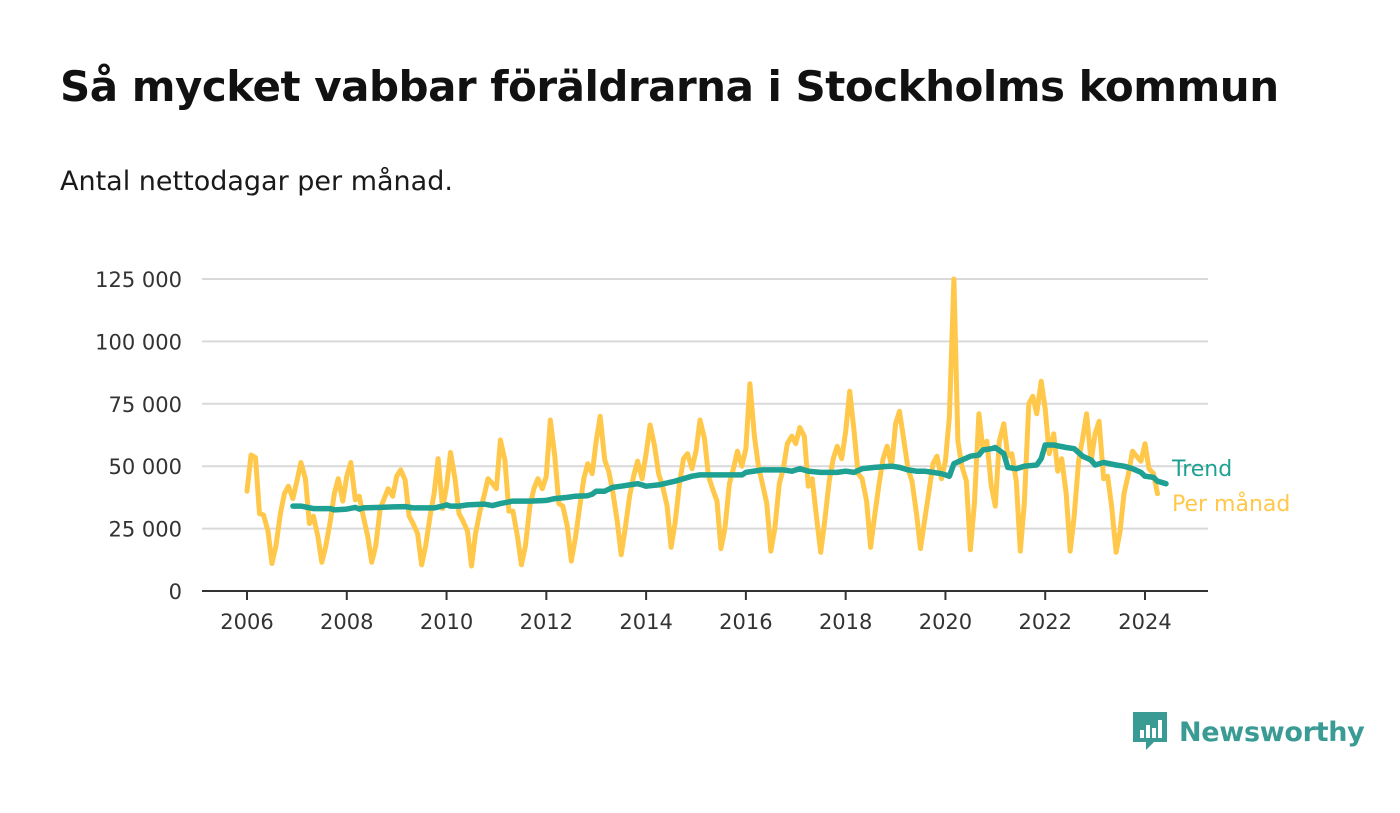 The width and height of the screenshot is (1400, 813). I want to click on y-tick-label: 25 000, so click(145, 530).